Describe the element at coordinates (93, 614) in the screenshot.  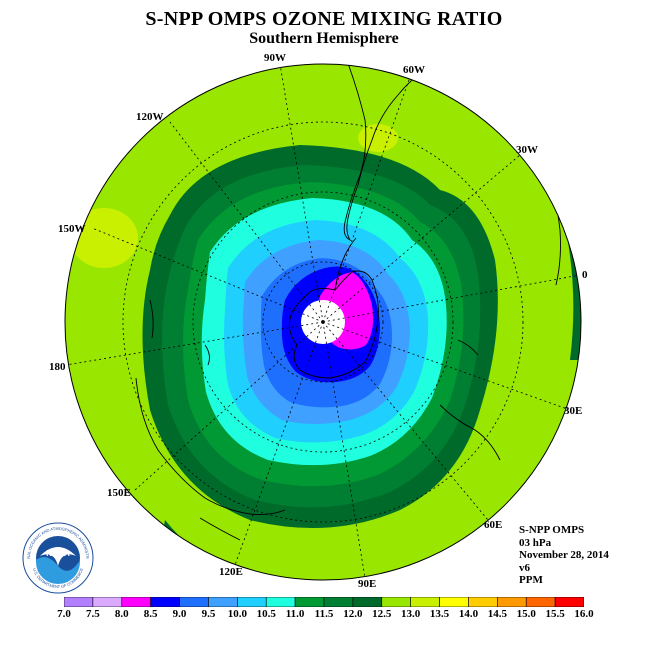
I see `colorbar-tick-label: 7.5` at that location.